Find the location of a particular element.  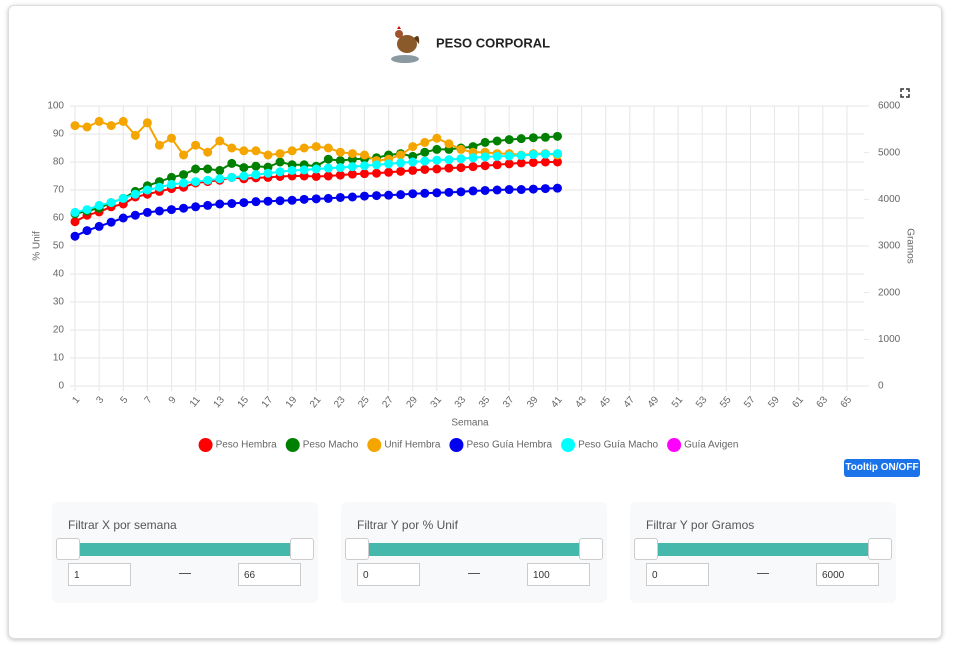

filter-panel: Filtrar X por semana 1 66 is located at coordinates (185, 552).